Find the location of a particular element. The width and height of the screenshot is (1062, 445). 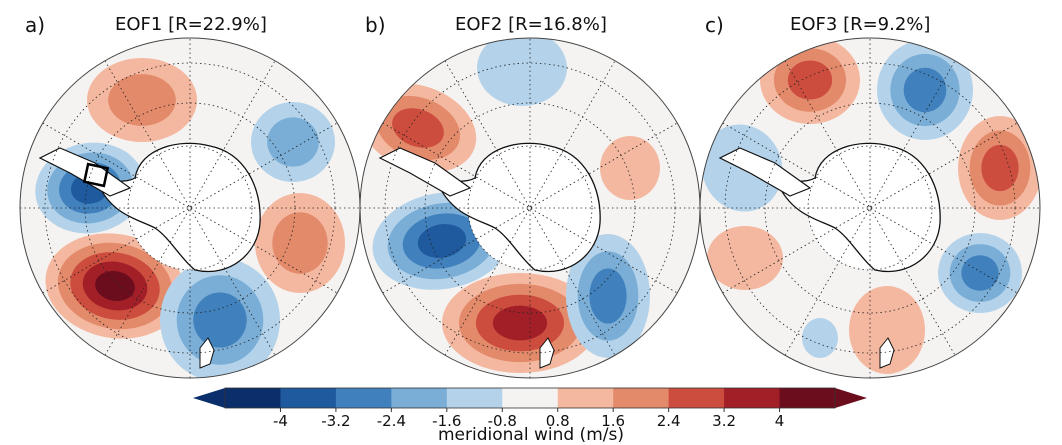

colorbar-tick-label: -4 is located at coordinates (280, 421).